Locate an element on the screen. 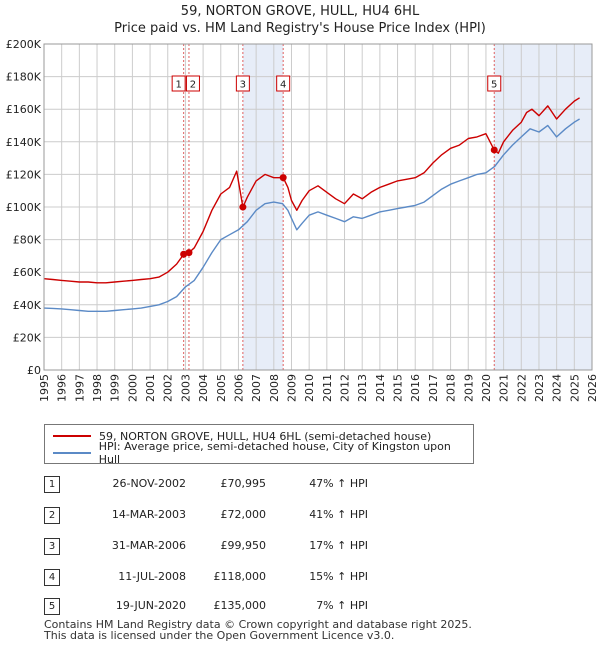 The height and width of the screenshot is (650, 600). x-tick-label: 2001 is located at coordinates (150, 388).